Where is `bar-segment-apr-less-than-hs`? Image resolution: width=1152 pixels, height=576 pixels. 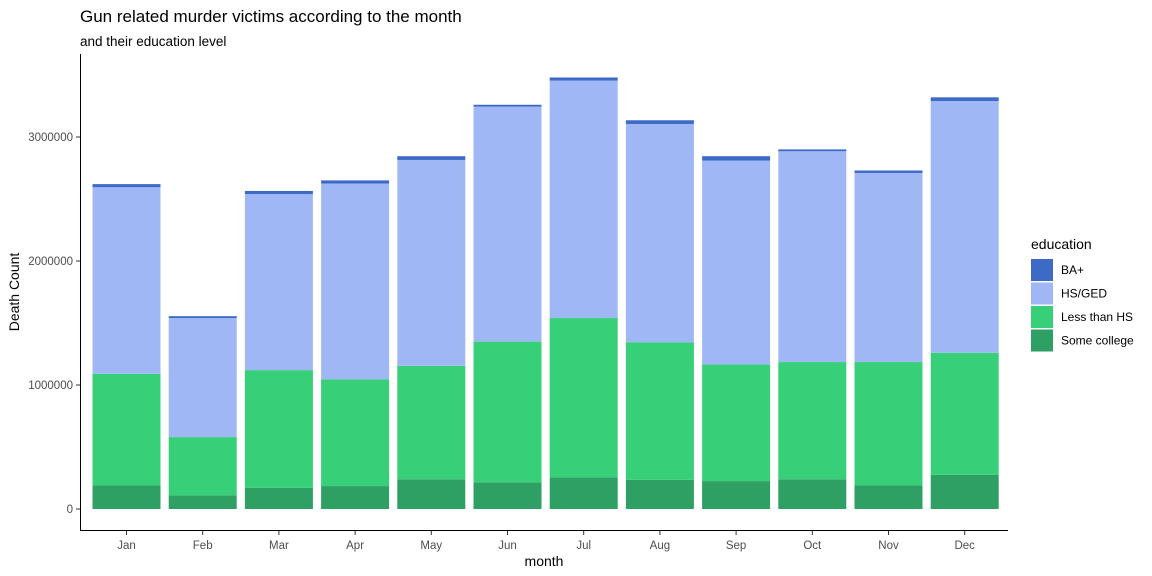 bar-segment-apr-less-than-hs is located at coordinates (355, 433).